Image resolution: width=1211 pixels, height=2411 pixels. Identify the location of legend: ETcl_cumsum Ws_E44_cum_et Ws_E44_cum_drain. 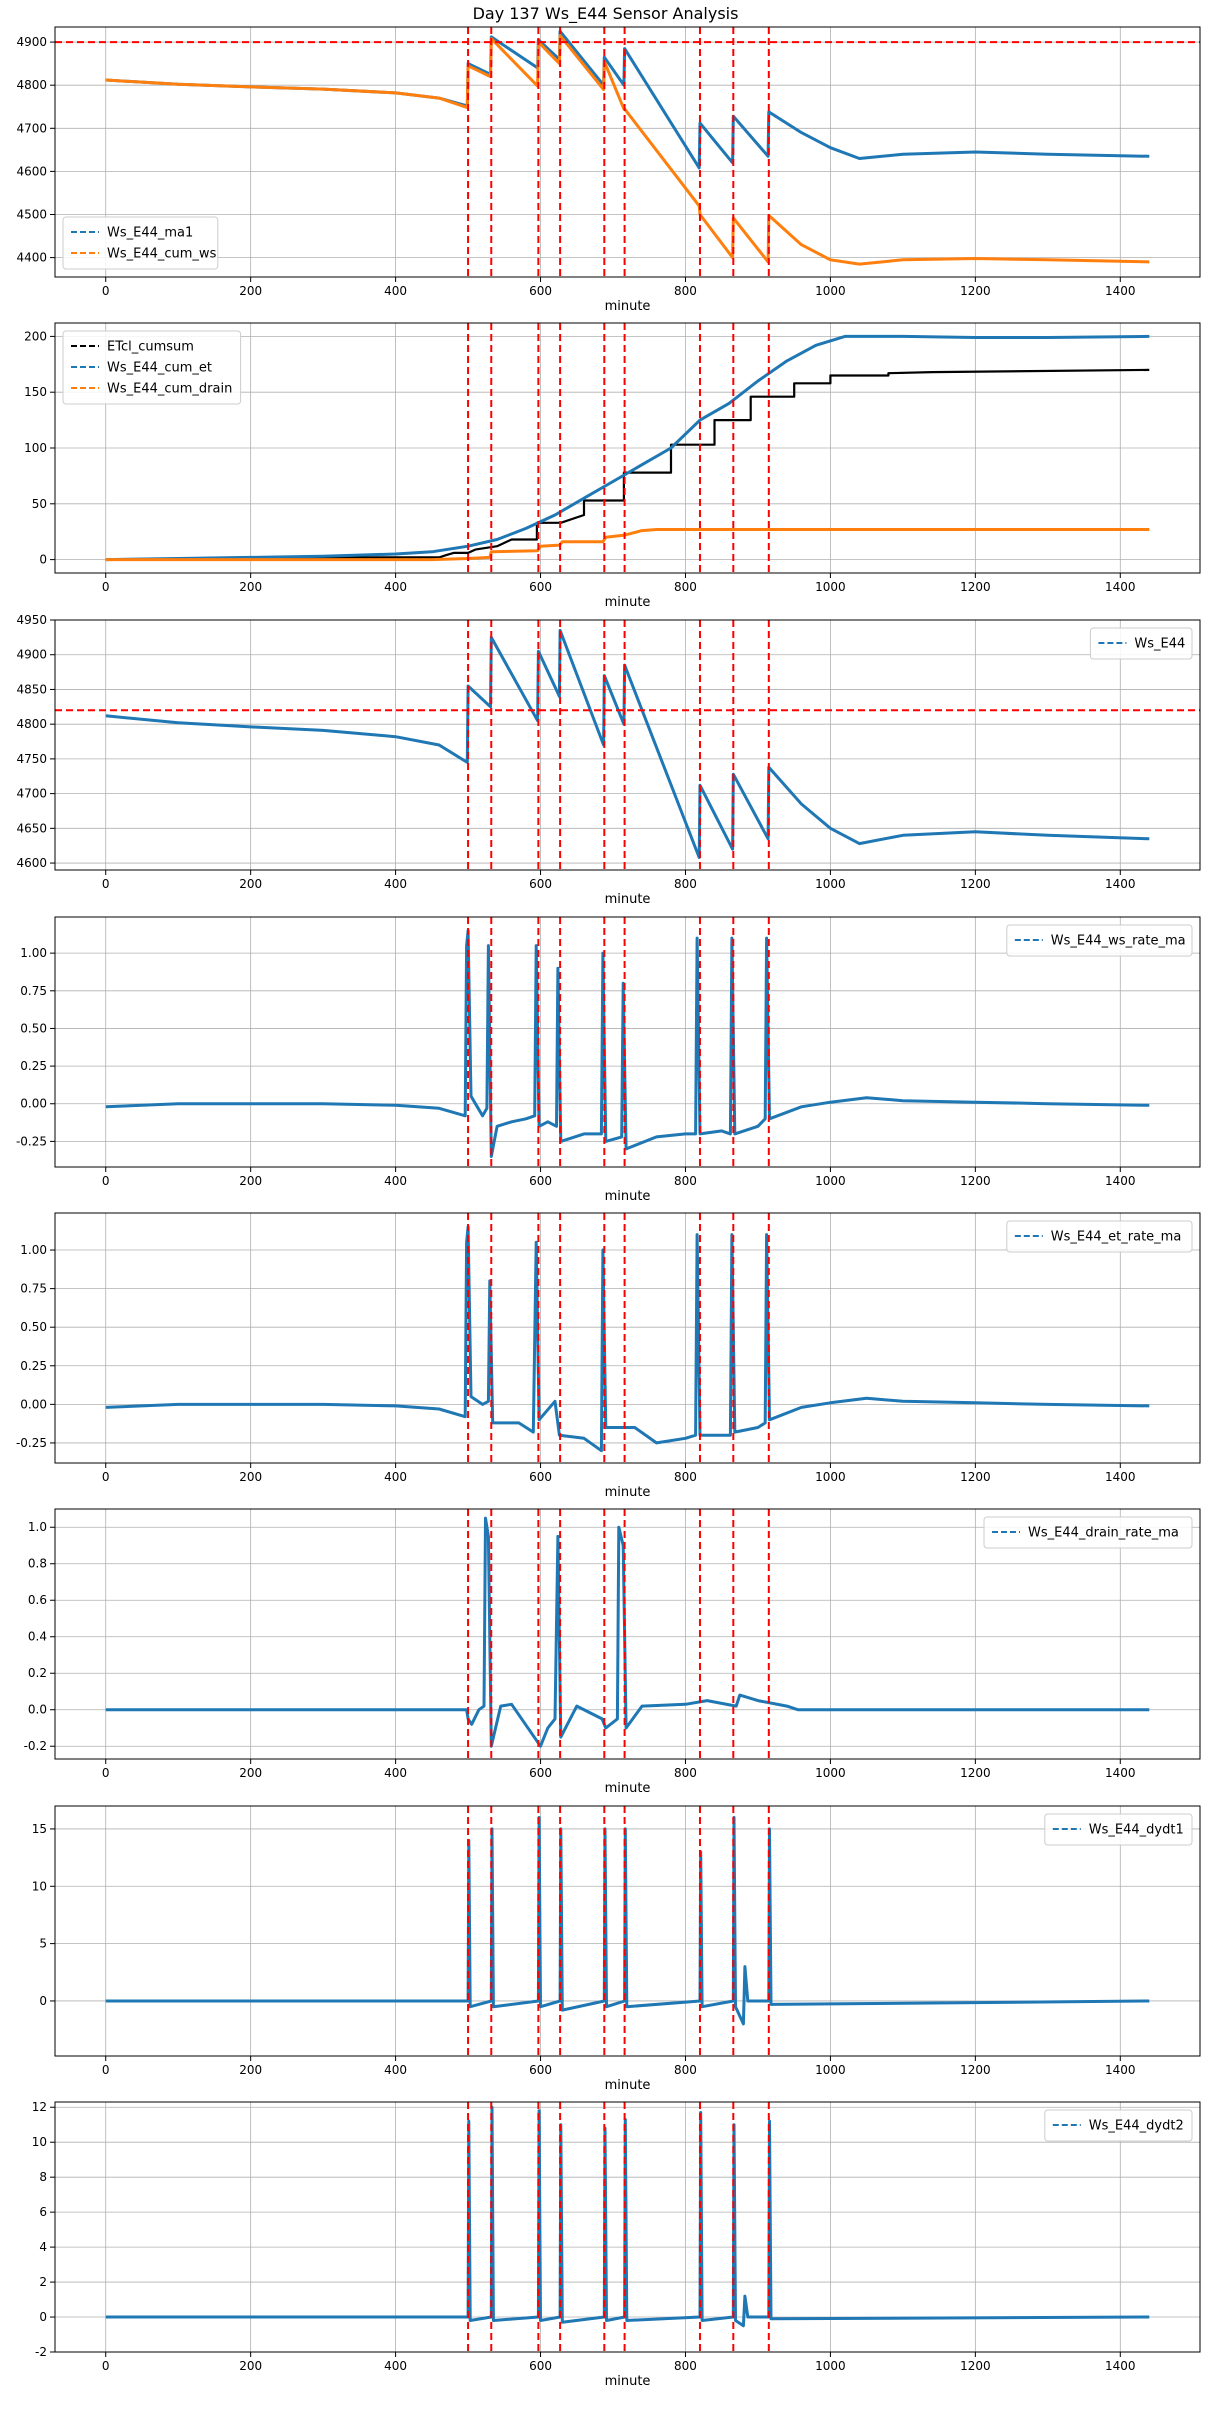
(152, 367).